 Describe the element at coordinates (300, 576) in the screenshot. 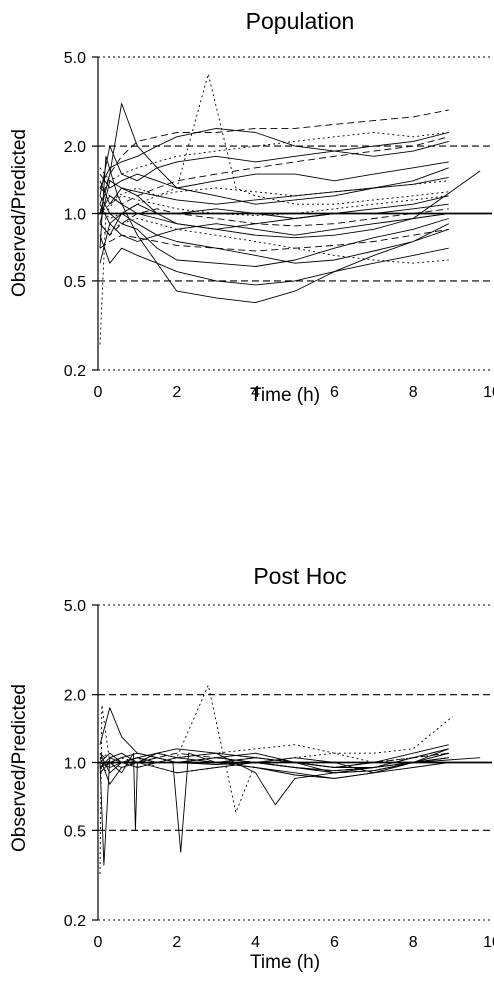

I see `chart-title: Post Hoc` at that location.